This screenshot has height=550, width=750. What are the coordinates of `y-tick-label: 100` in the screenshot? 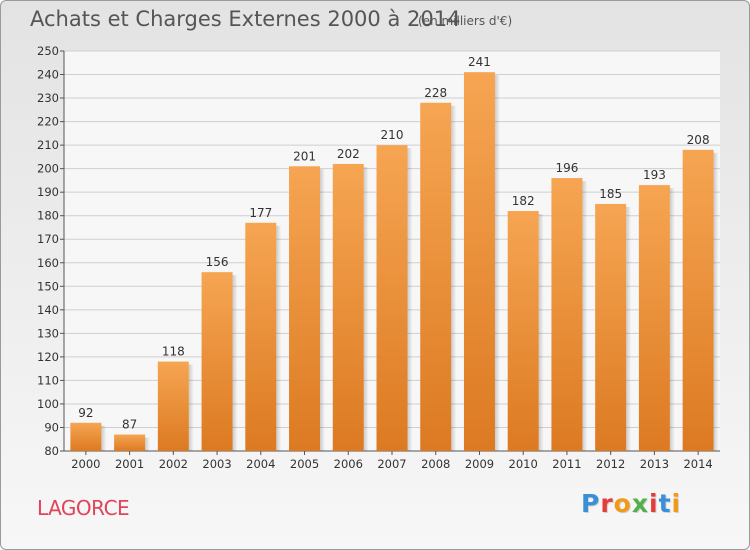 It's located at (48, 404).